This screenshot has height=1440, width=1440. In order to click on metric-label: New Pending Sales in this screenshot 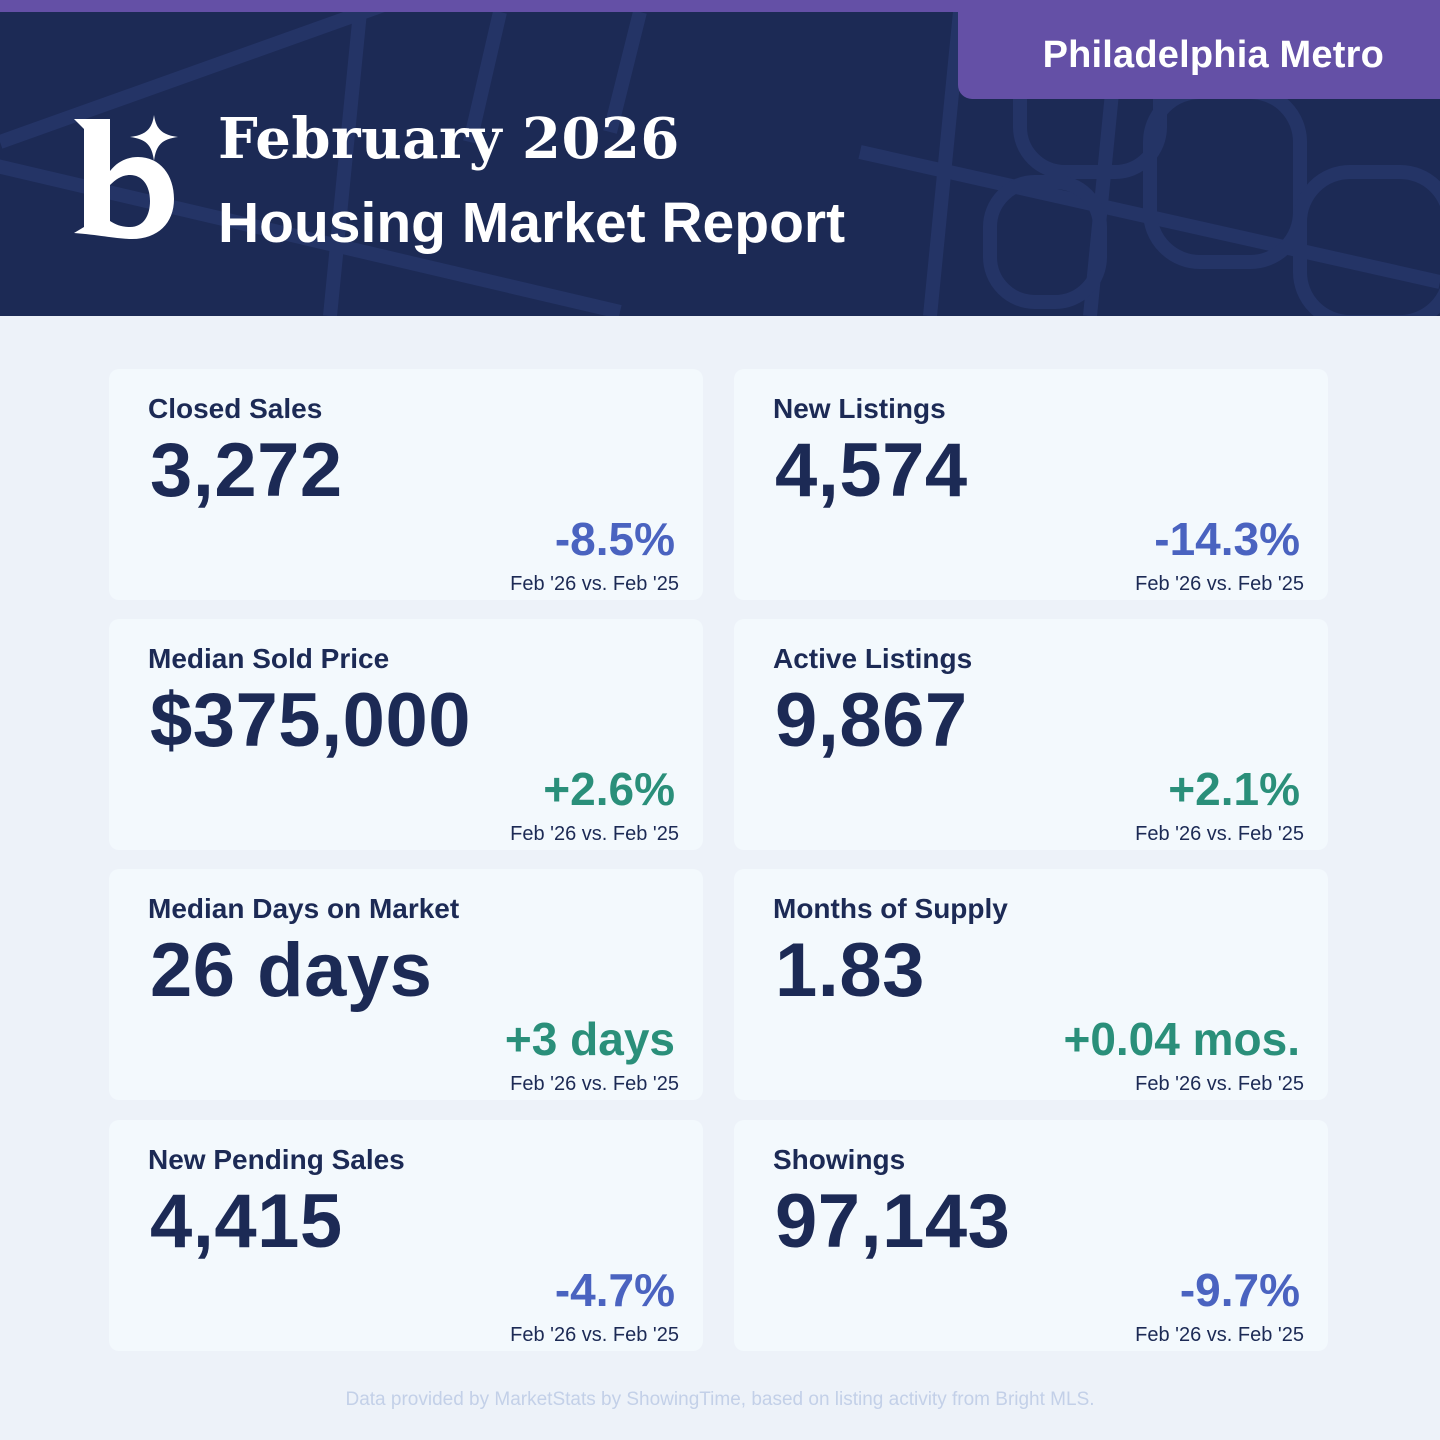, I will do `click(276, 1159)`.